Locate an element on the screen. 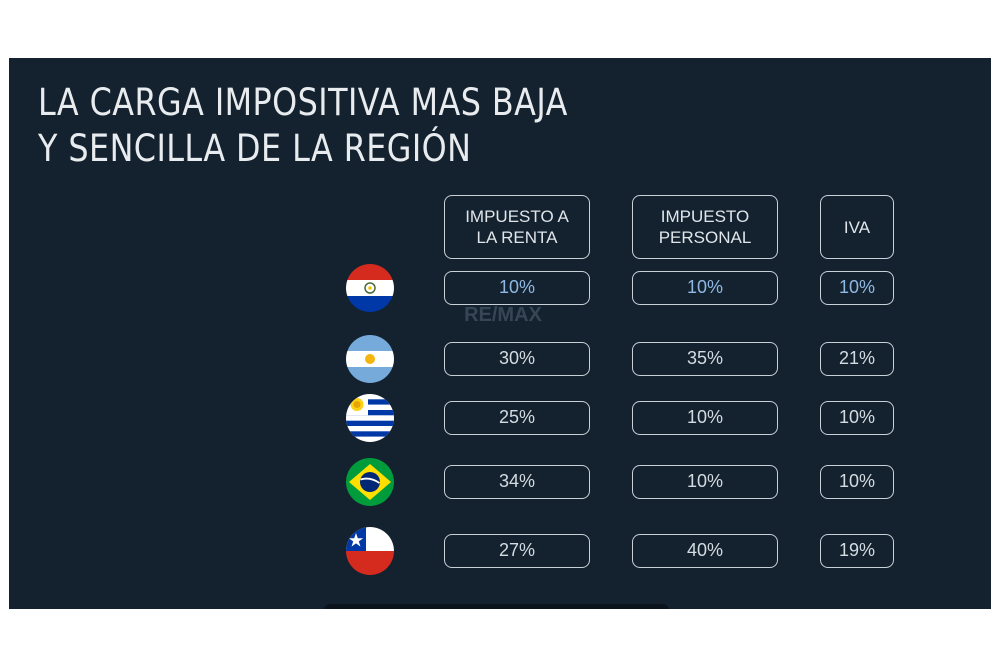  cell-uruguay-iva: 10% is located at coordinates (857, 418).